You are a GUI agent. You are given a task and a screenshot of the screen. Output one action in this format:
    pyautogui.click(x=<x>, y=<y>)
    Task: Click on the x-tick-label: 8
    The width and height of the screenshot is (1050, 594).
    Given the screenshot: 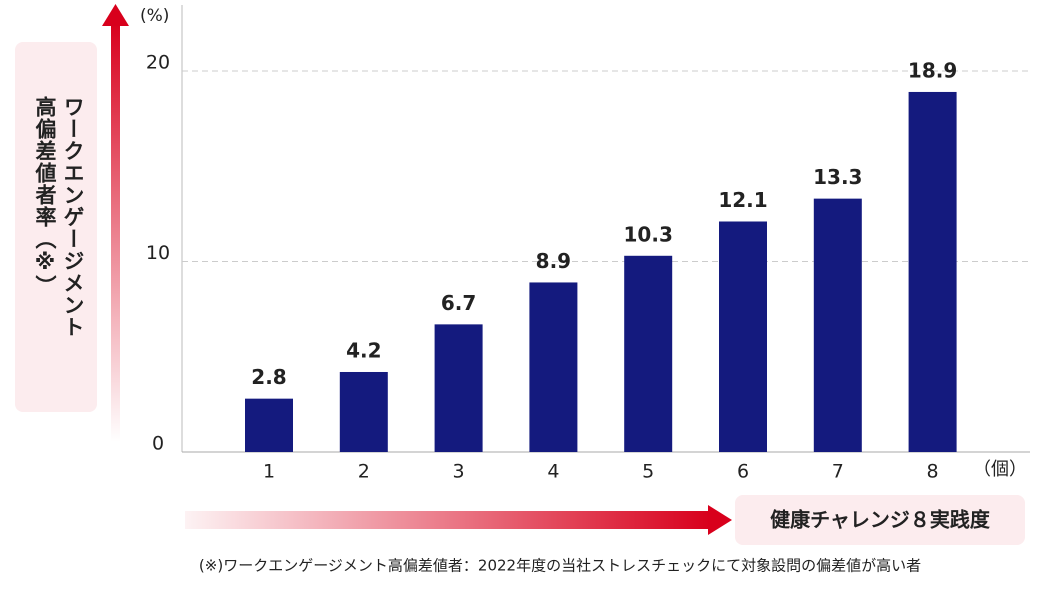 What is the action you would take?
    pyautogui.click(x=933, y=472)
    